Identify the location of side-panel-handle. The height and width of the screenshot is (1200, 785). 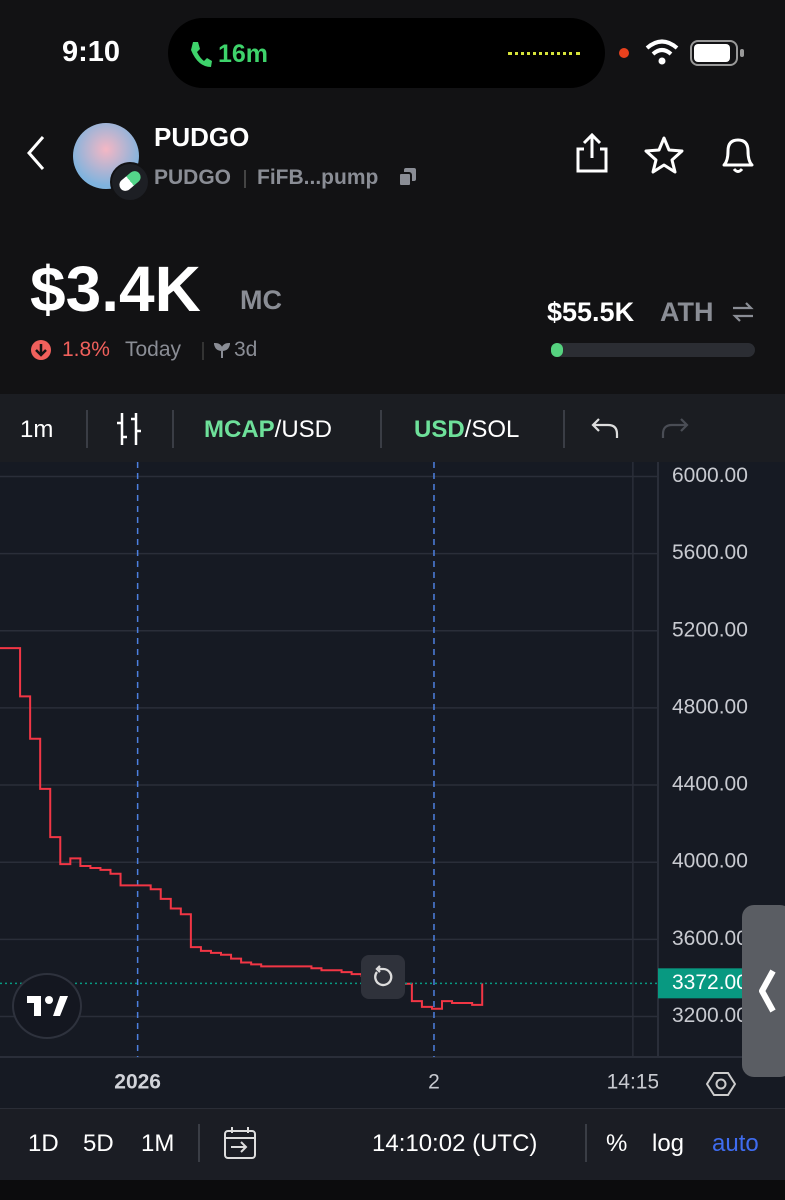
(763, 991).